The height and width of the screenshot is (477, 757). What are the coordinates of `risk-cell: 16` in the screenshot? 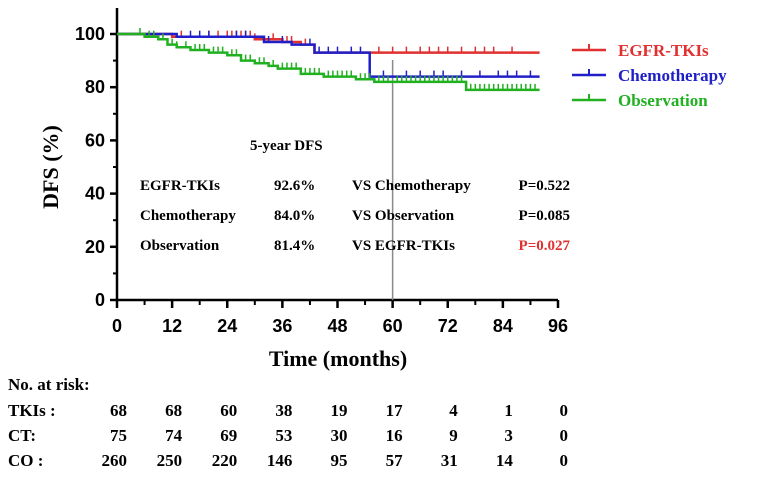 It's located at (394, 435).